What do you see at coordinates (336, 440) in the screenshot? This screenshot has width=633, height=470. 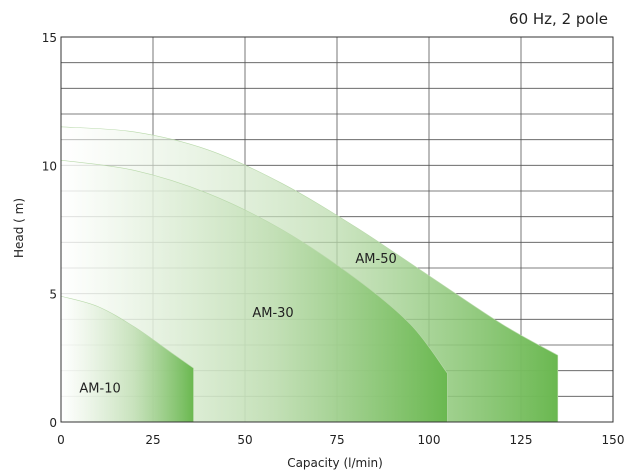 I see `x-tick-label: 75` at bounding box center [336, 440].